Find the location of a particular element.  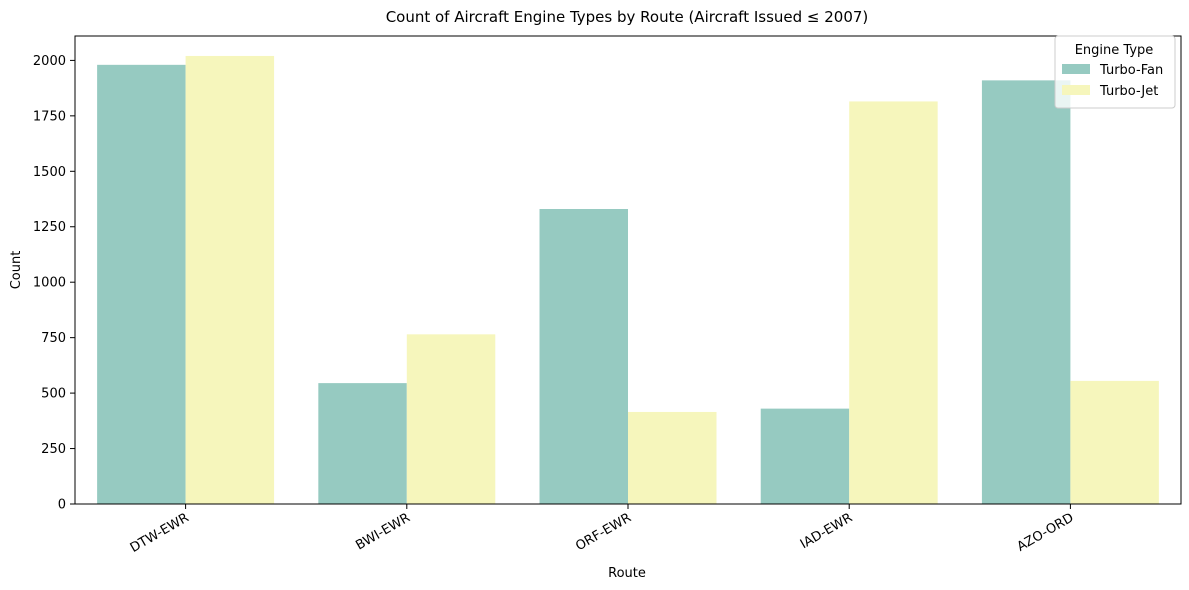

bar-turbo-jet-dtw-ewr is located at coordinates (230, 279).